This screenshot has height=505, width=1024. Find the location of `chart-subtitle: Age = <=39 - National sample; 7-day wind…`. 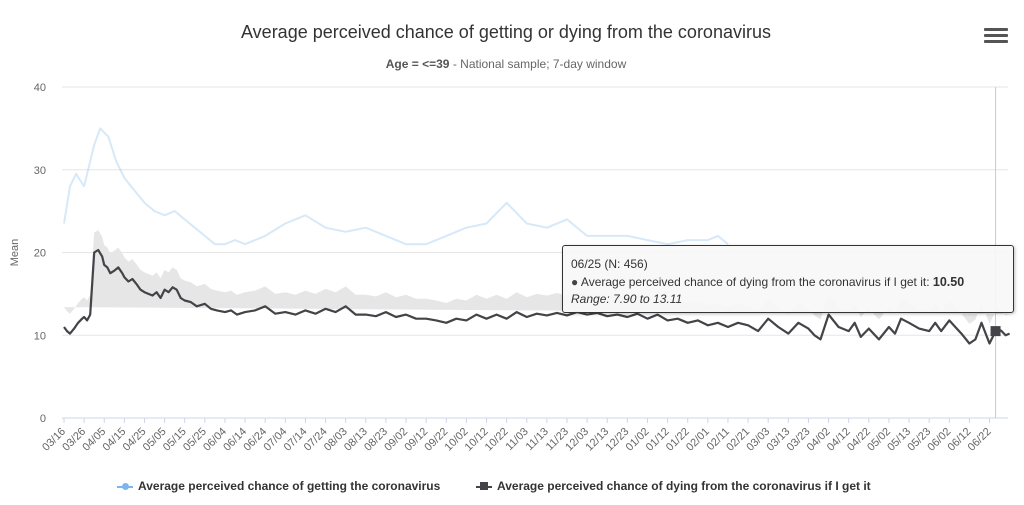

chart-subtitle: Age = <=39 - National sample; 7-day wind… is located at coordinates (506, 64).